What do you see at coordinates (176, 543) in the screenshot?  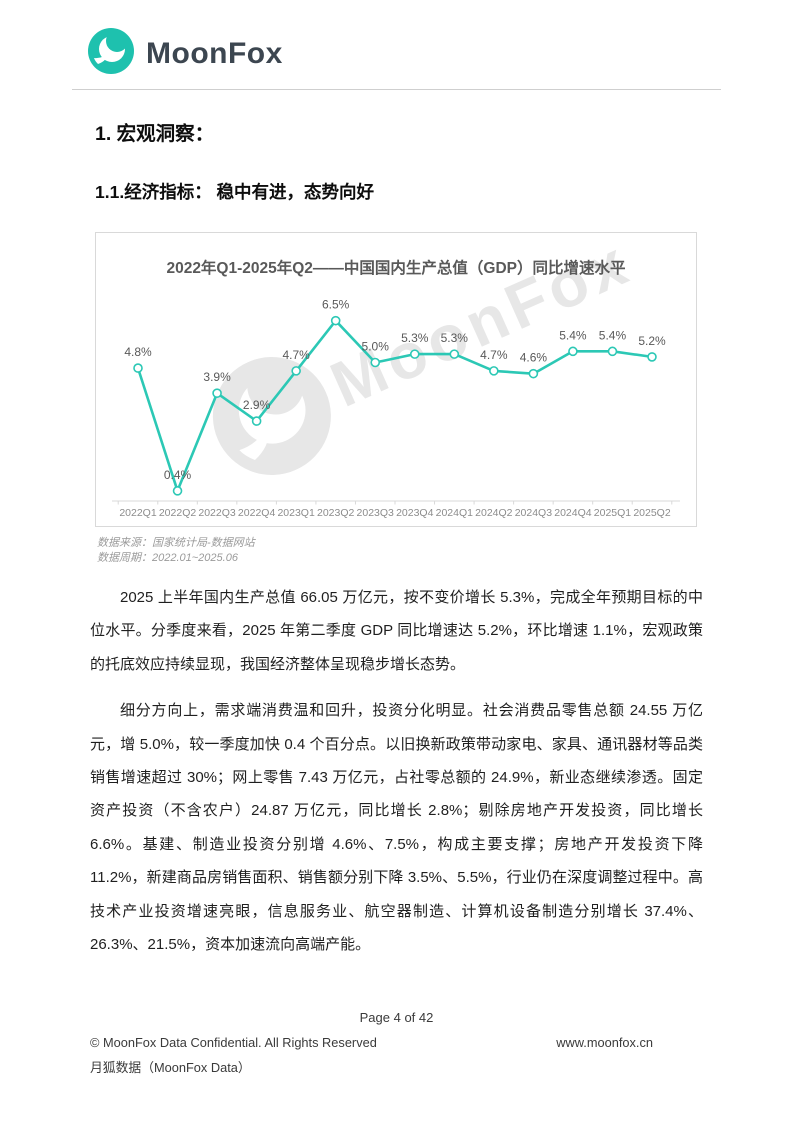 I see `data-source-line: 数据来源：国家统计局-数据网站` at bounding box center [176, 543].